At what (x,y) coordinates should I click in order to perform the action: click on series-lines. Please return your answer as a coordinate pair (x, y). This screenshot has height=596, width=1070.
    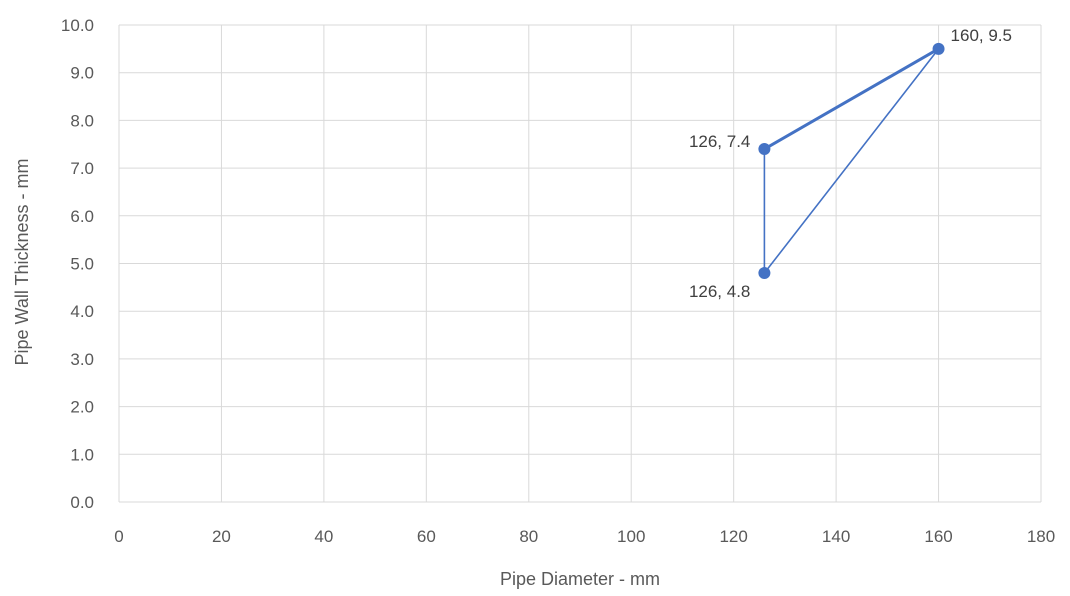
    Looking at the image, I should click on (851, 160).